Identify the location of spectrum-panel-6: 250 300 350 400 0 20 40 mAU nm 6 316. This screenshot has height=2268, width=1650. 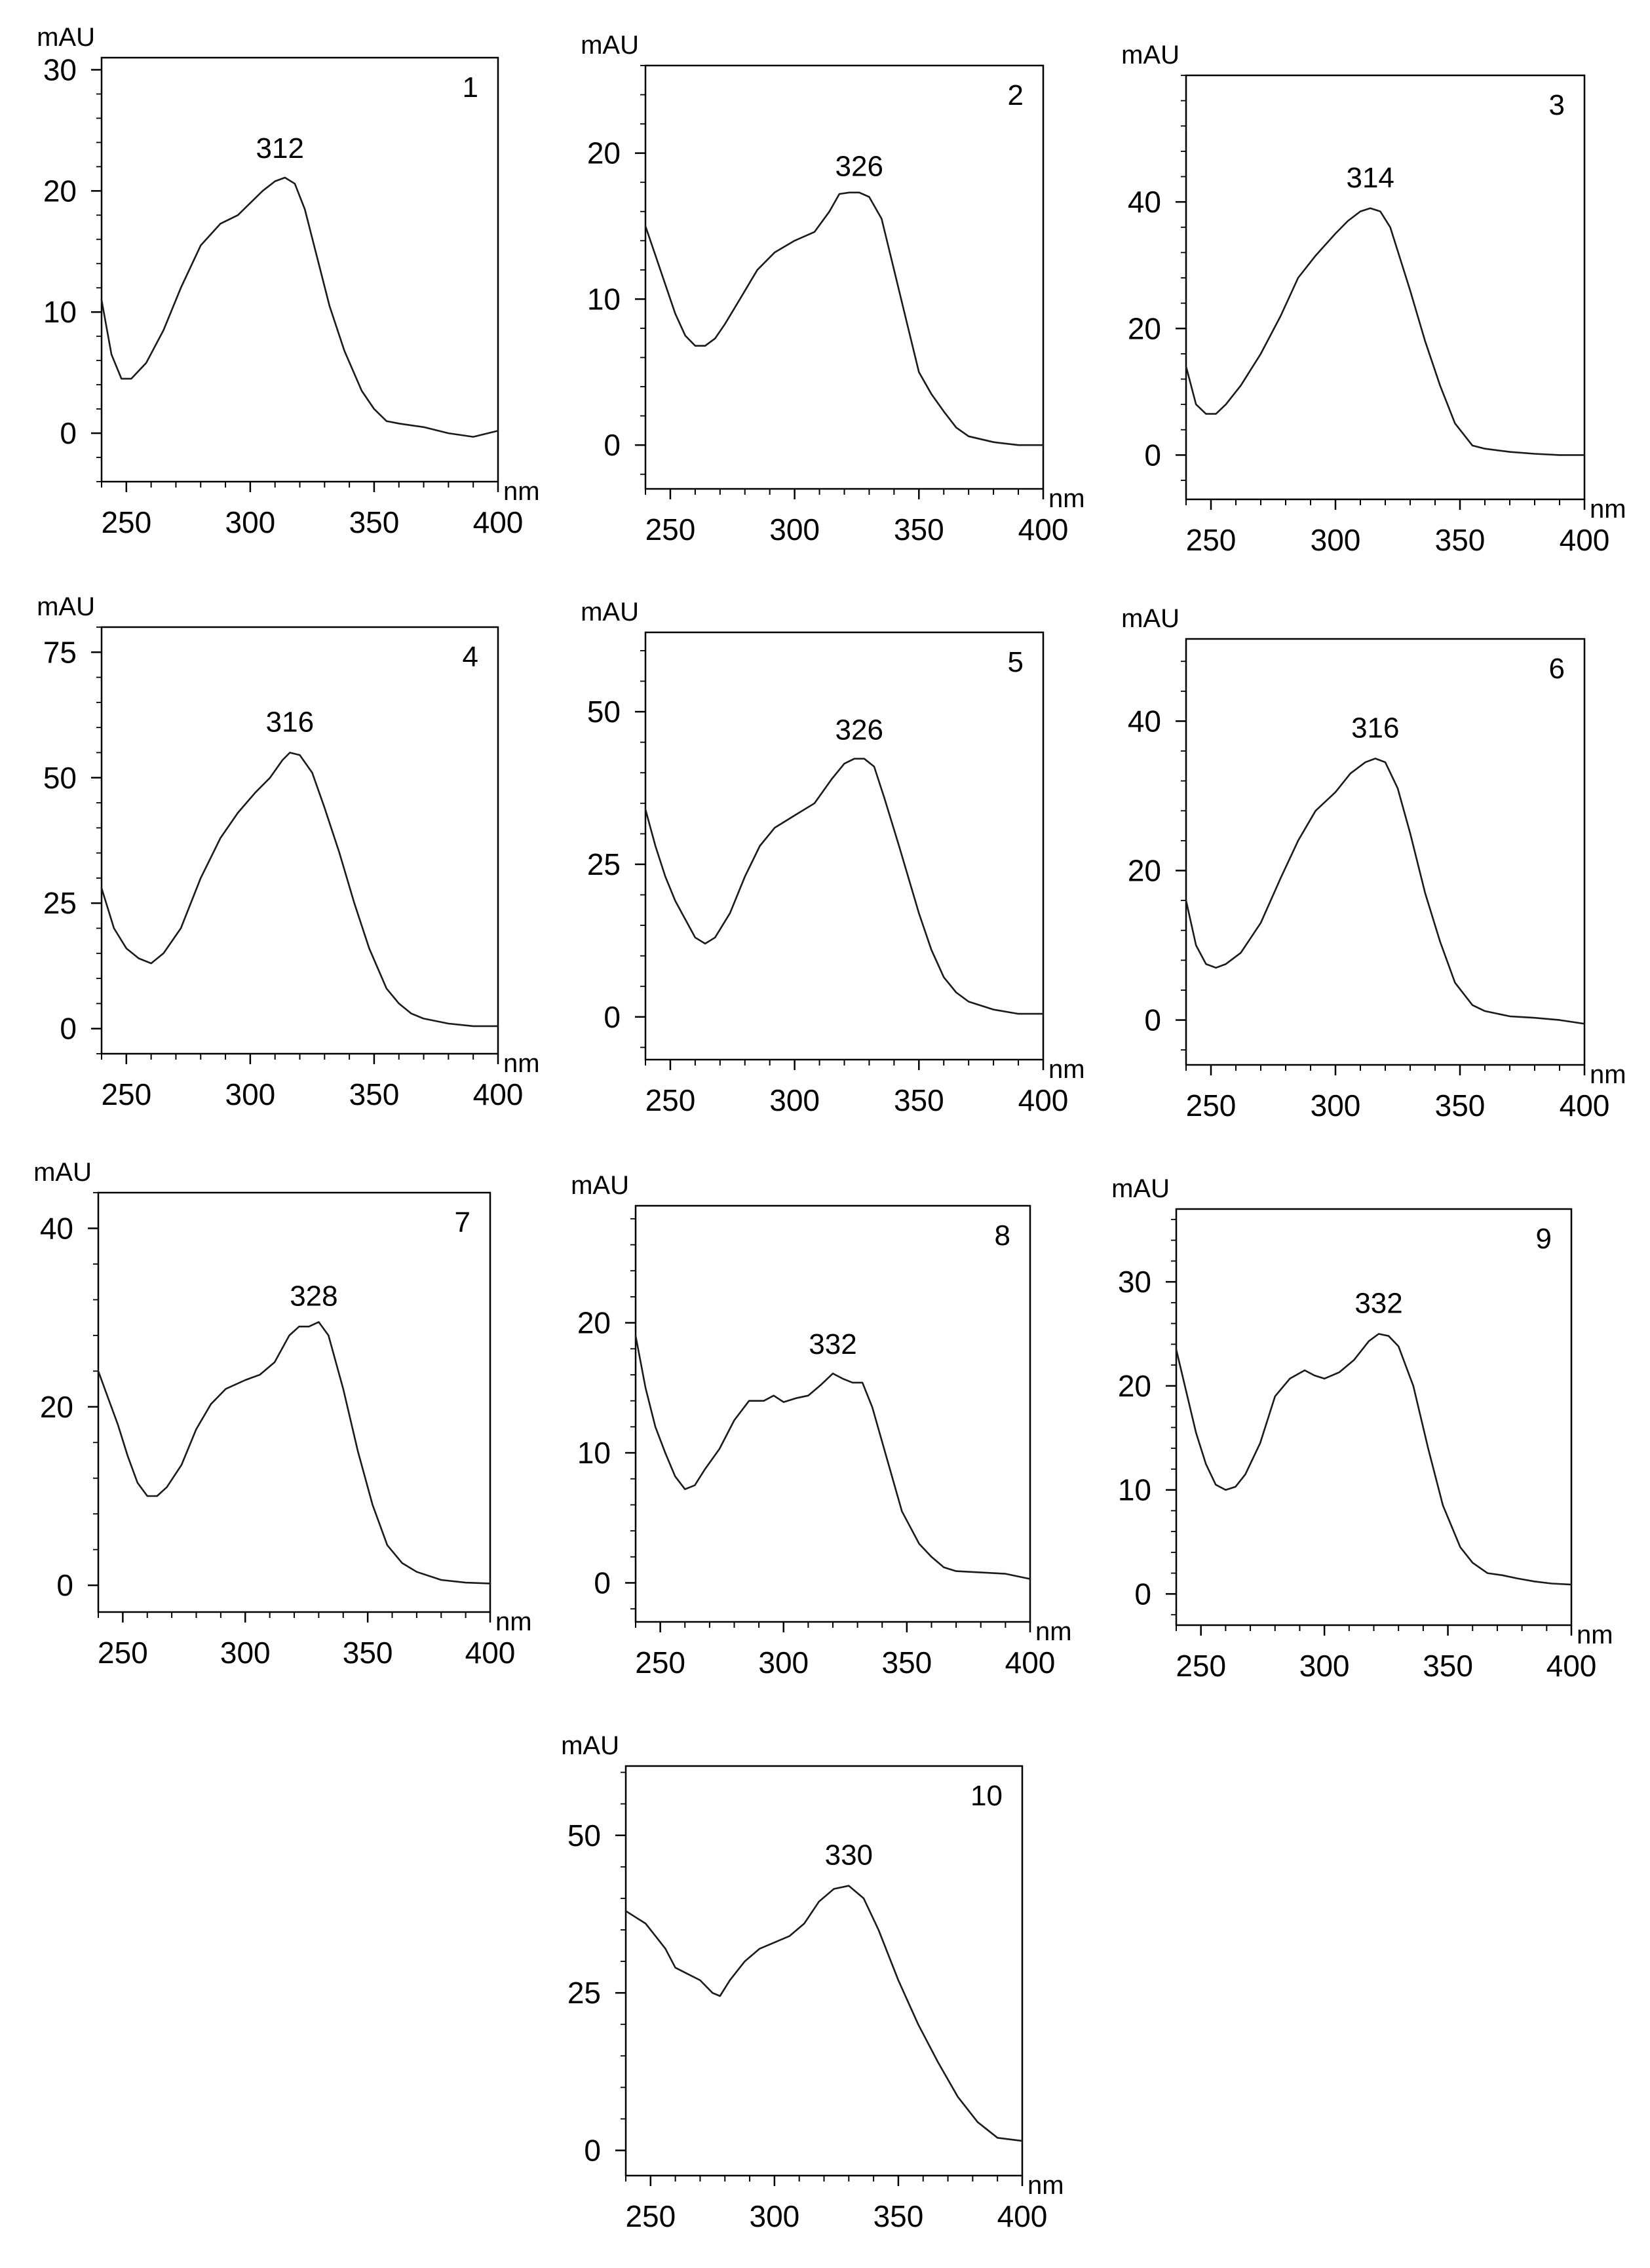
(1373, 863).